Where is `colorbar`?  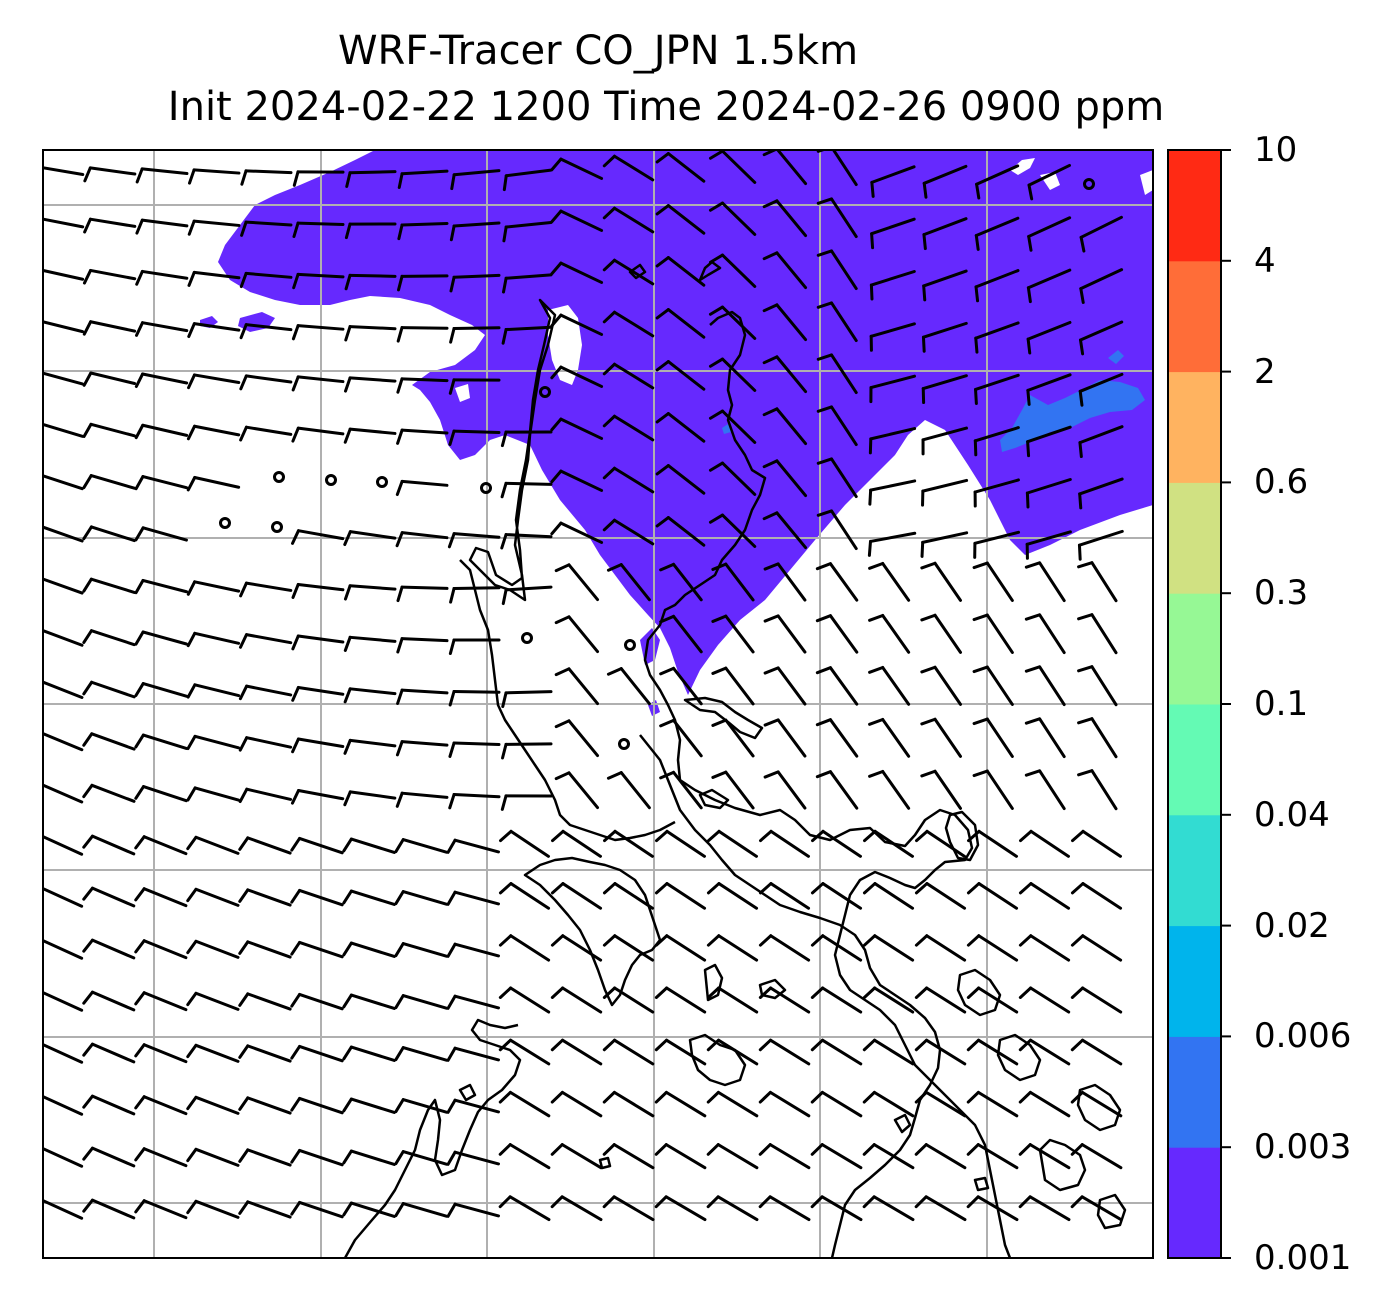
colorbar is located at coordinates (1194, 704).